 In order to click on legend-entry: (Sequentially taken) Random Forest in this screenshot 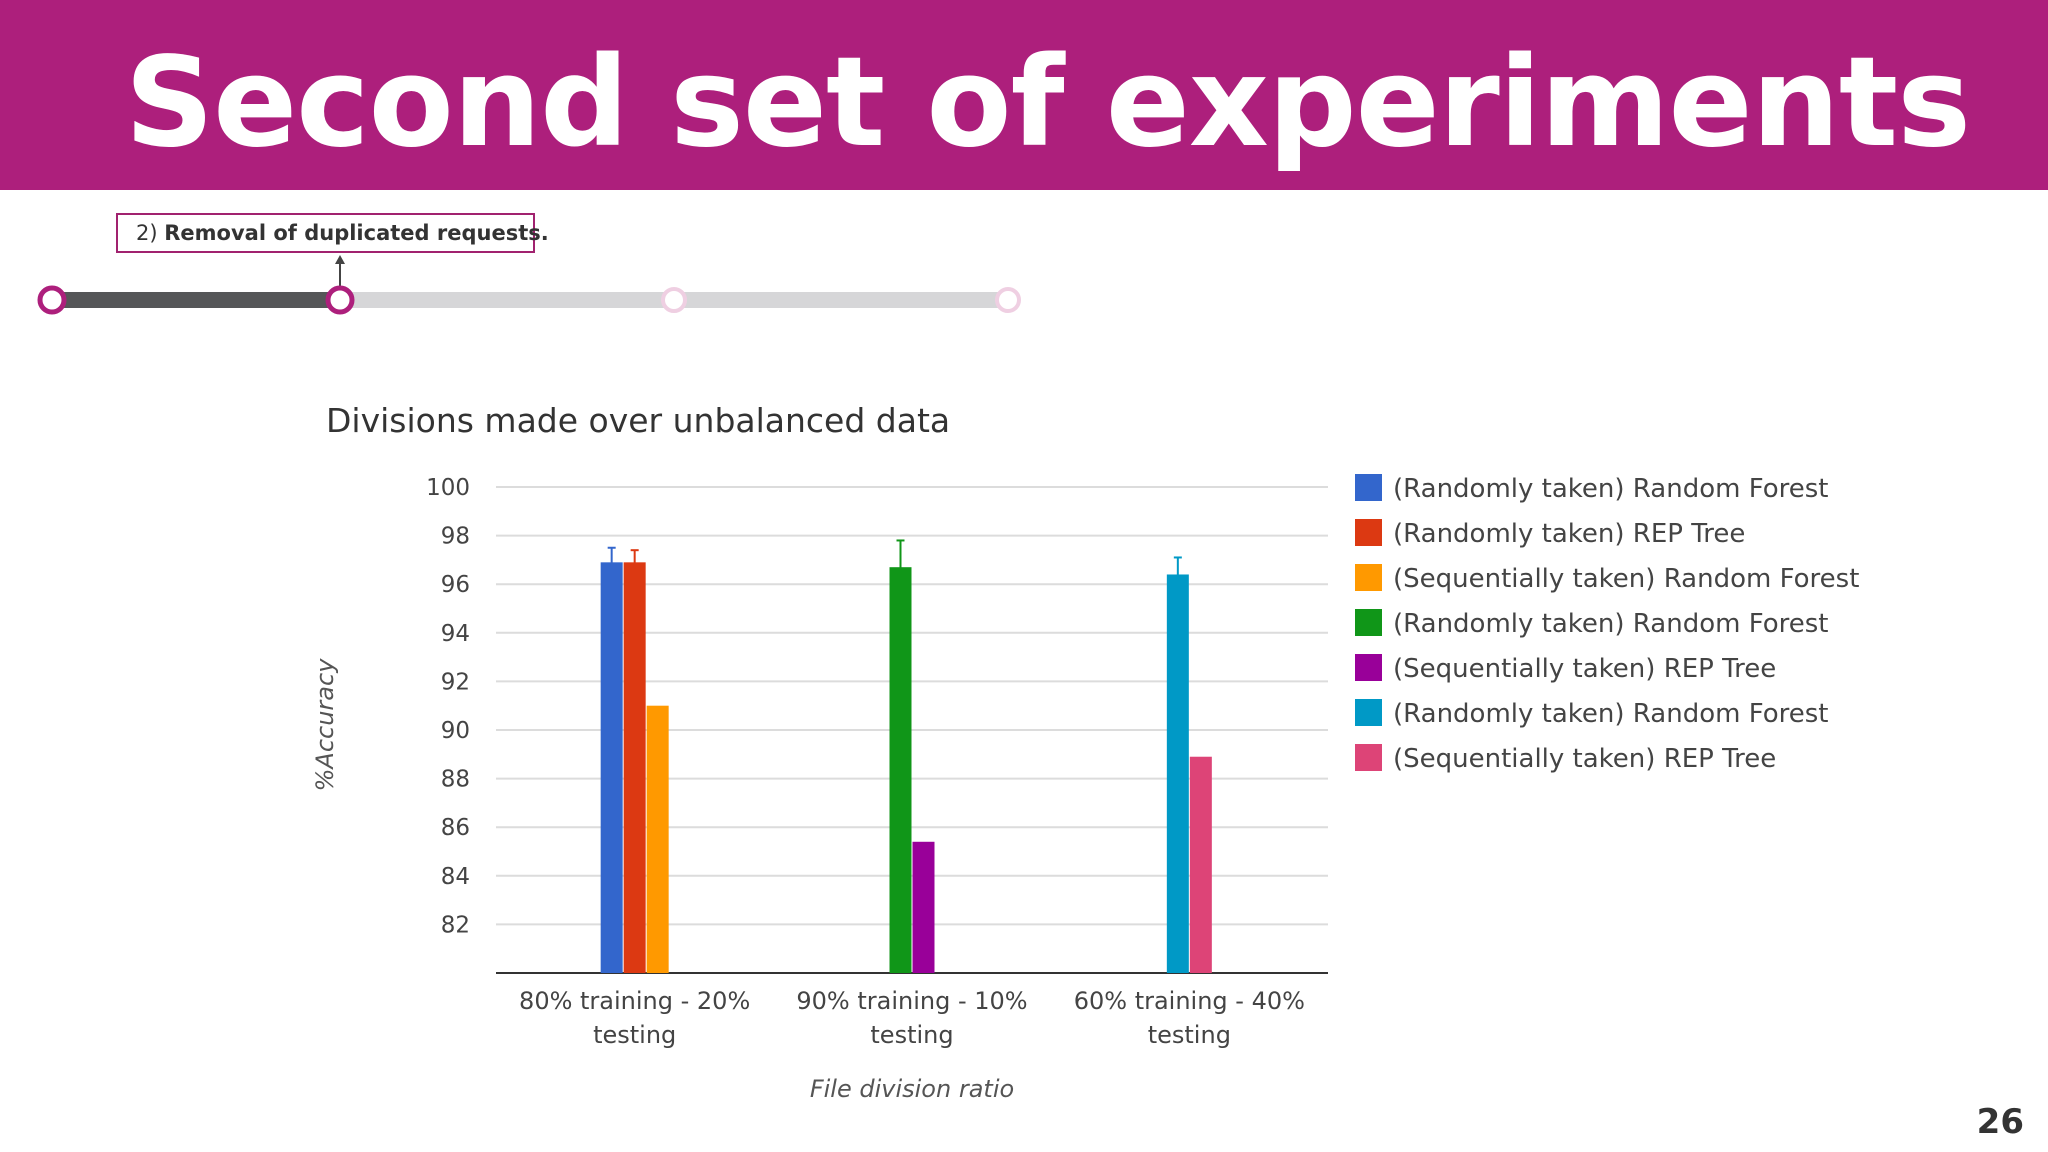, I will do `click(1626, 579)`.